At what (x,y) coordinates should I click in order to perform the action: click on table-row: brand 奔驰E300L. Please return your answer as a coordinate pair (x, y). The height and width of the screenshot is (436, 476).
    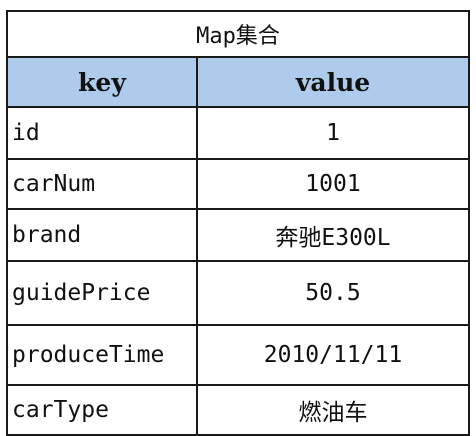
    Looking at the image, I should click on (238, 235).